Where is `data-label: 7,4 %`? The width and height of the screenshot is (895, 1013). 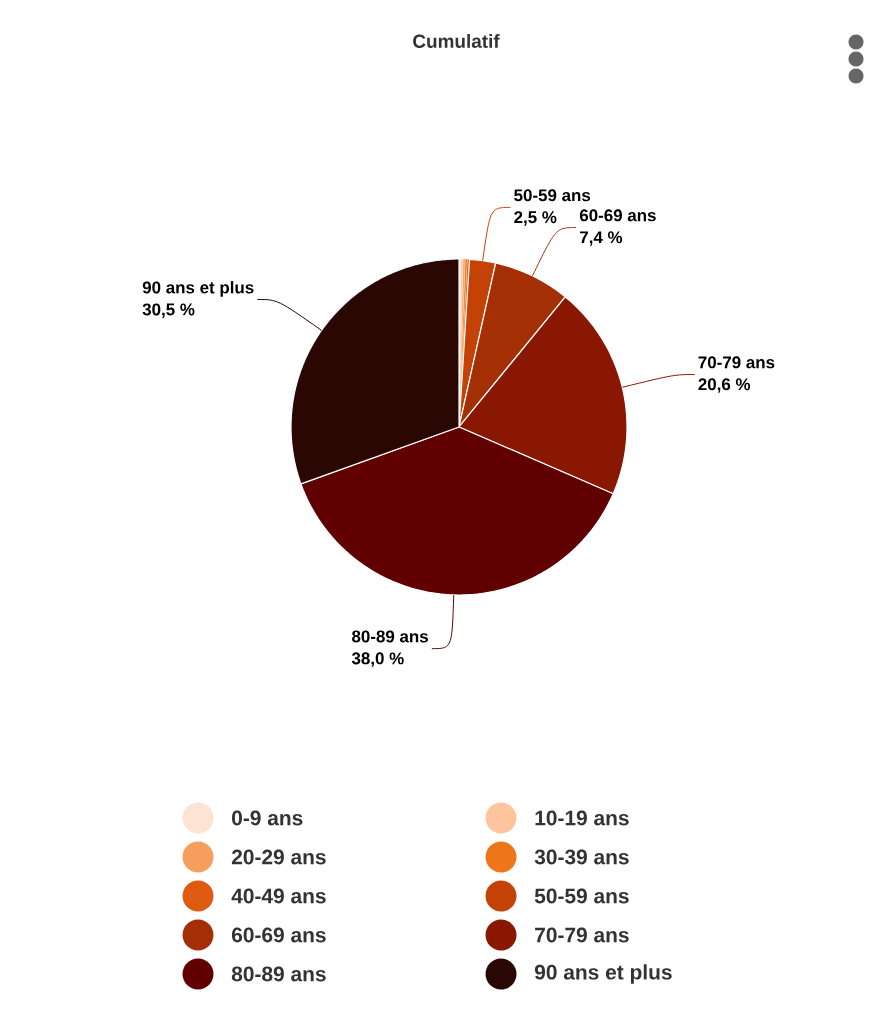
data-label: 7,4 % is located at coordinates (601, 238).